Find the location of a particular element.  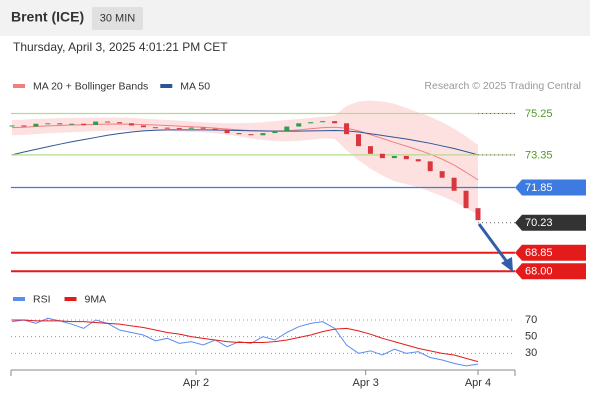

x-tick-label: Apr 3 is located at coordinates (366, 383).